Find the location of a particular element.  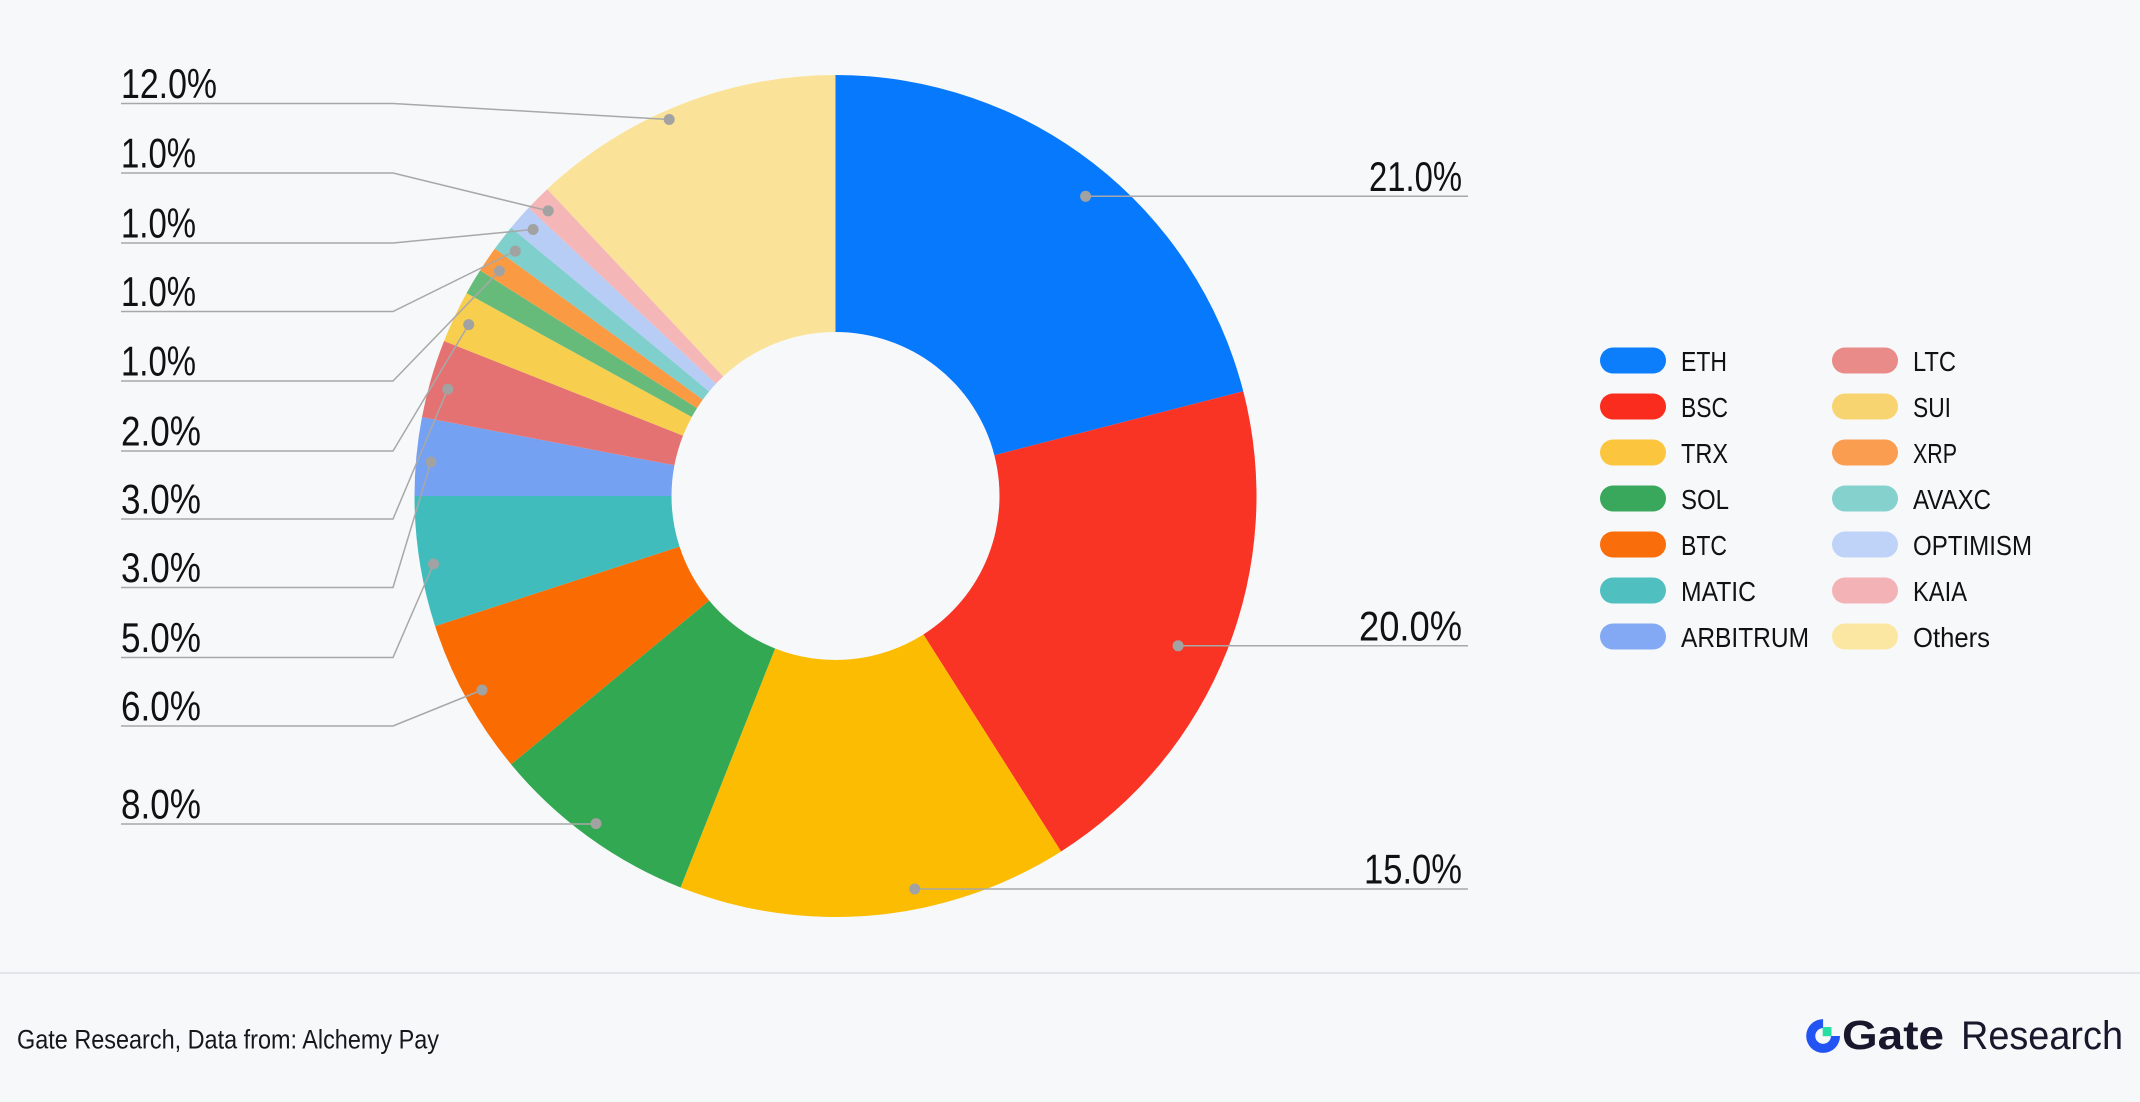

svg-text: Research is located at coordinates (2042, 1036).